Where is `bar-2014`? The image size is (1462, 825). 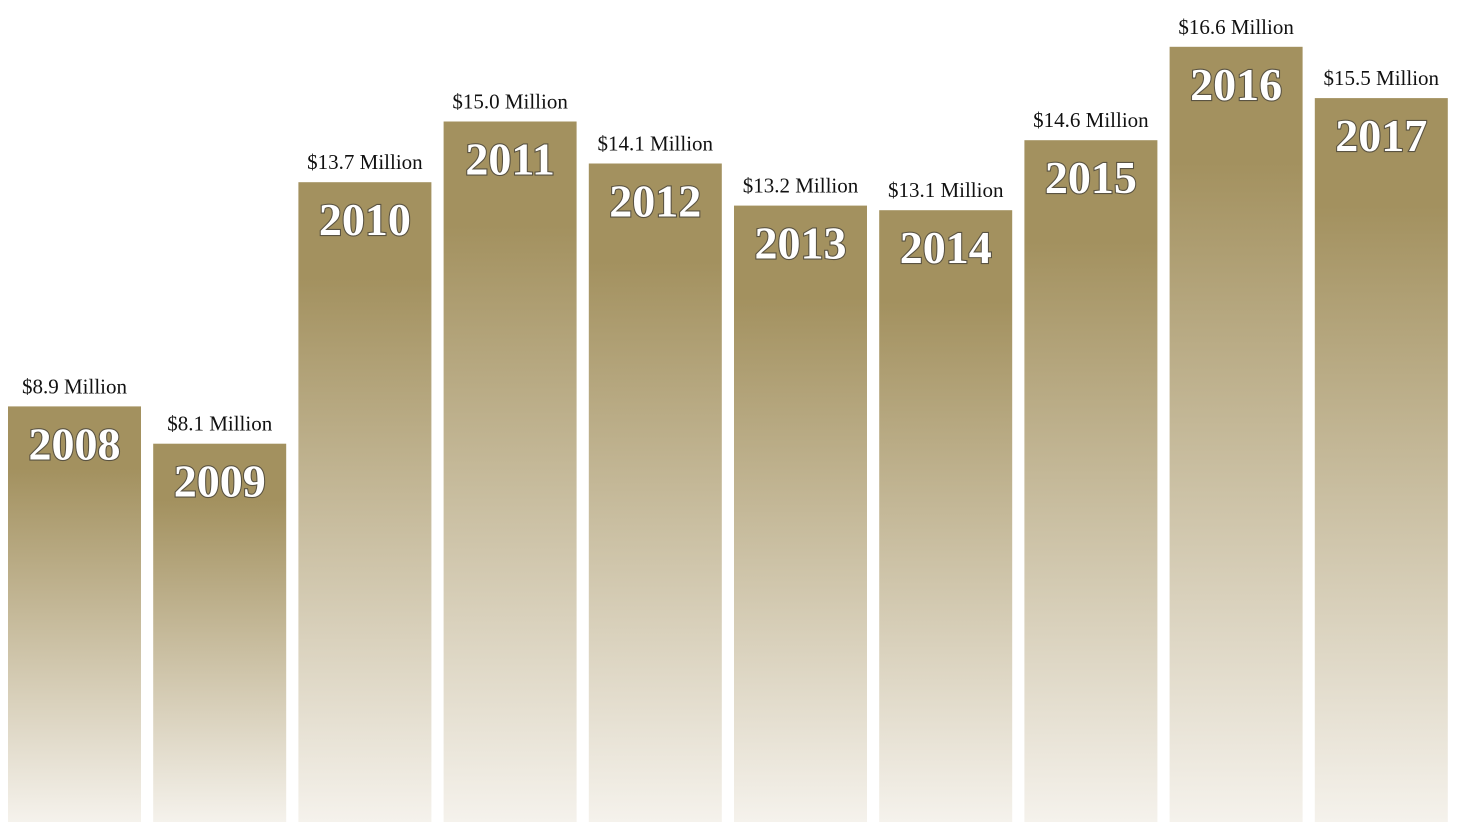
bar-2014 is located at coordinates (946, 516).